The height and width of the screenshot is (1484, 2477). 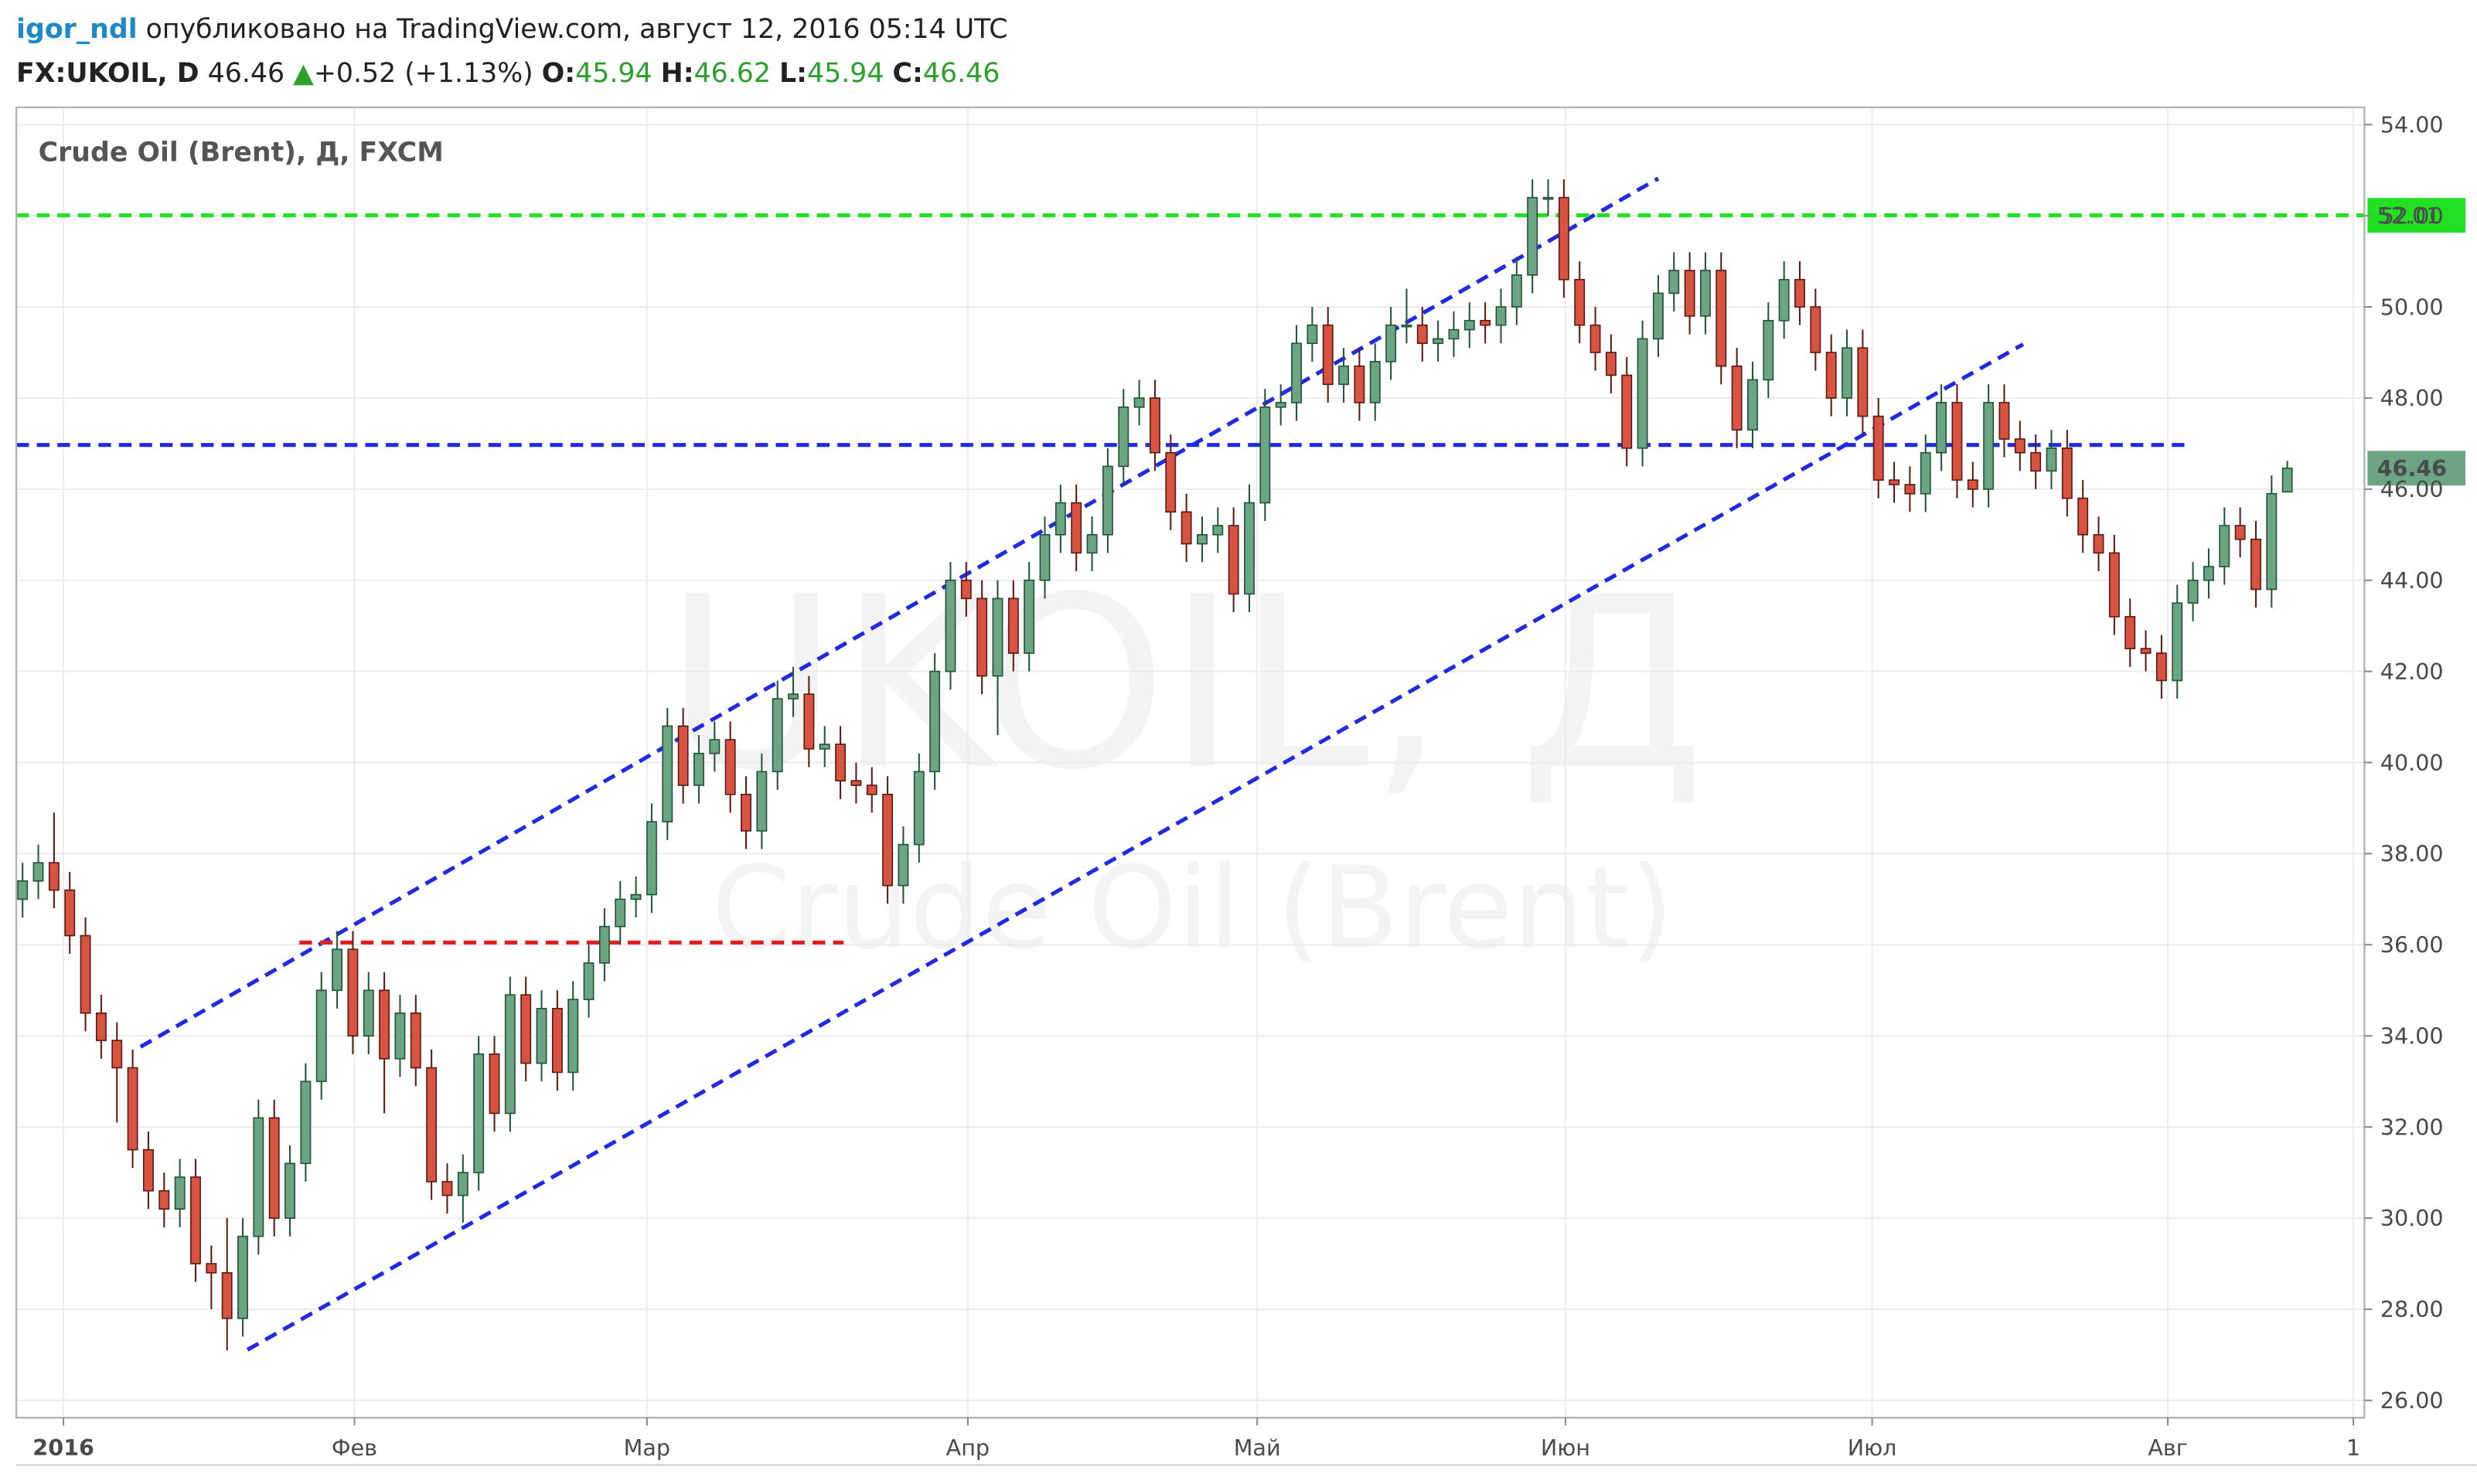 I want to click on y-tick-label: 34.00, so click(x=2412, y=1036).